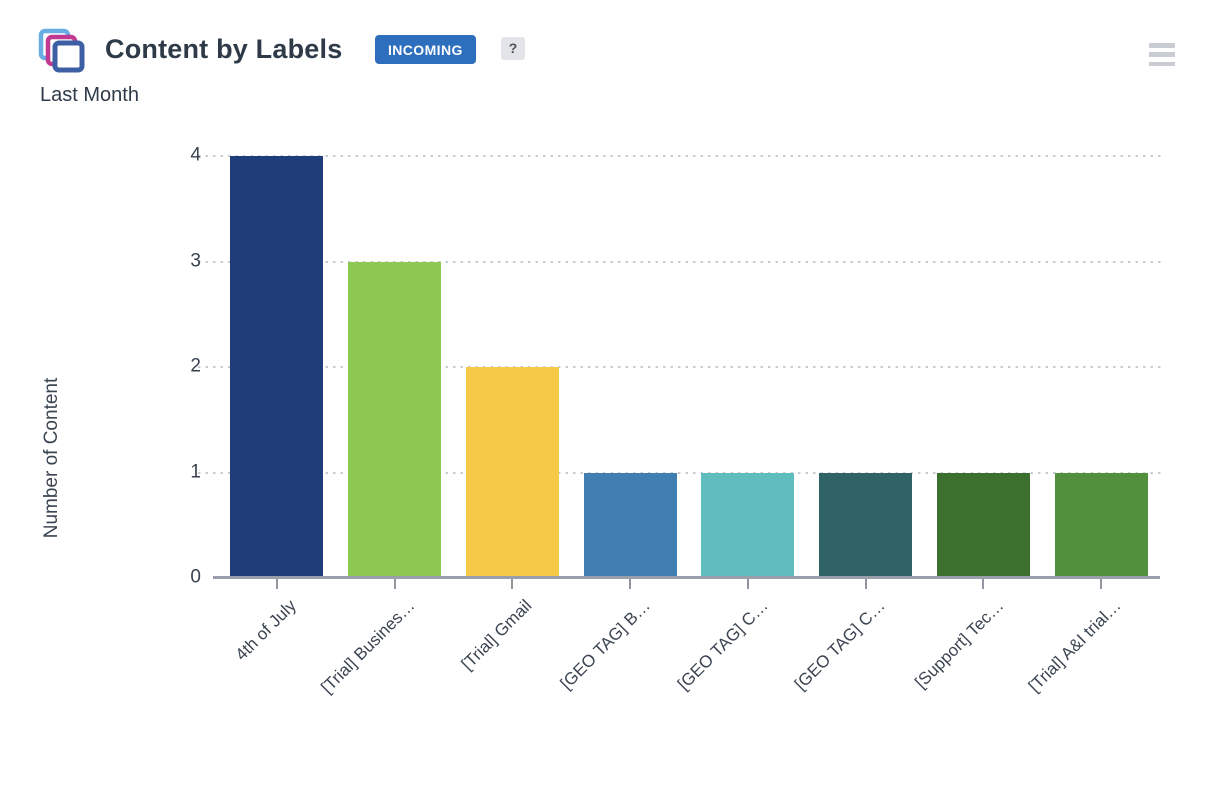  What do you see at coordinates (195, 366) in the screenshot?
I see `y-tick-label-2: 2` at bounding box center [195, 366].